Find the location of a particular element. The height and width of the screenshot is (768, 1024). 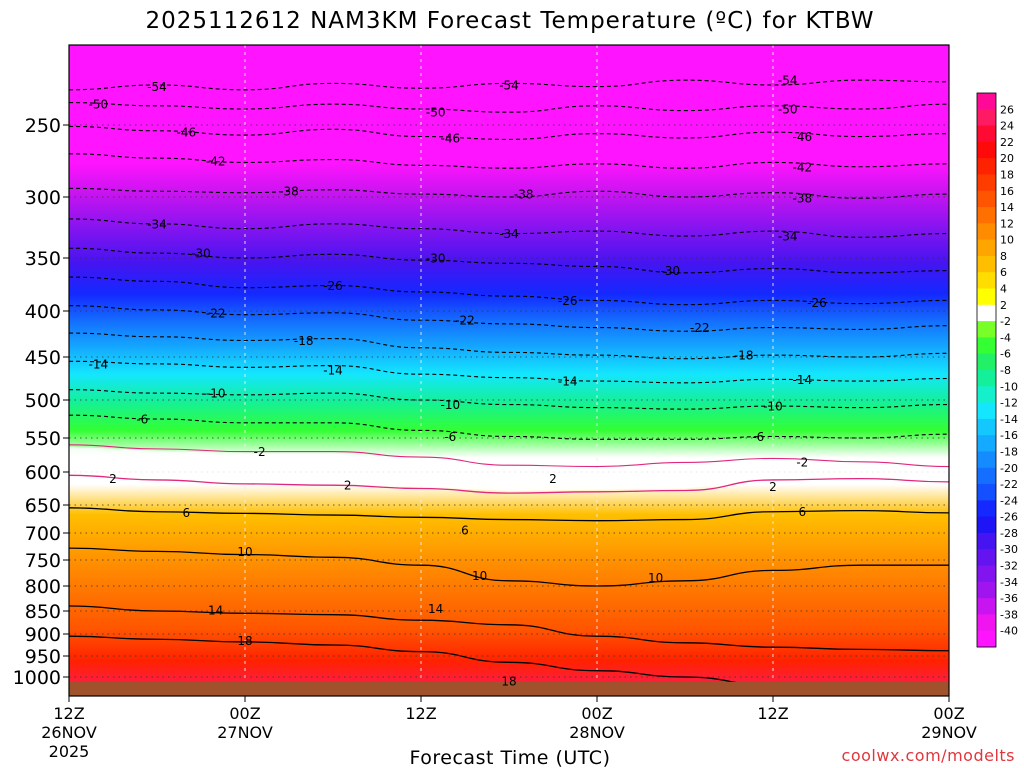

contour-label: -30 is located at coordinates (201, 254).